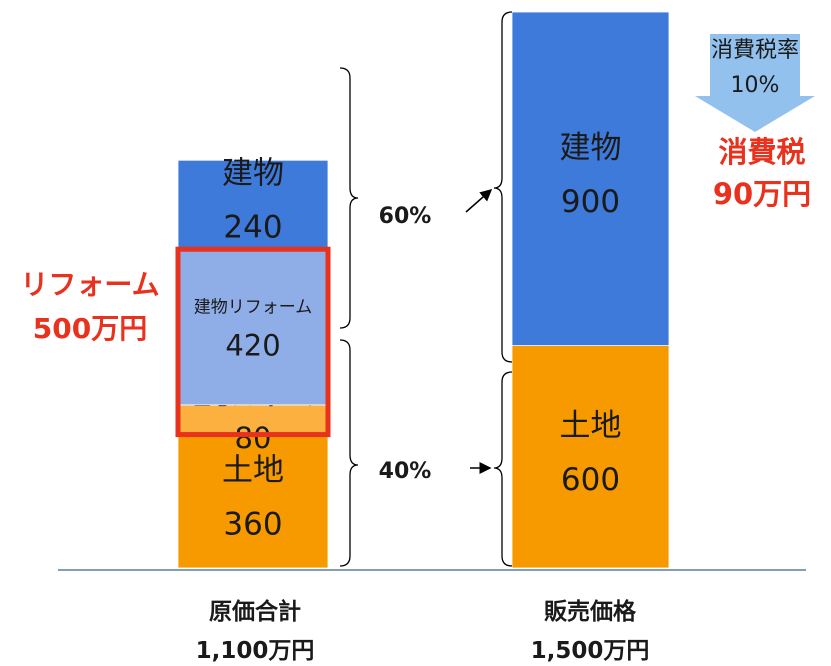 The image size is (831, 666). I want to click on arrow-upper, so click(479, 201).